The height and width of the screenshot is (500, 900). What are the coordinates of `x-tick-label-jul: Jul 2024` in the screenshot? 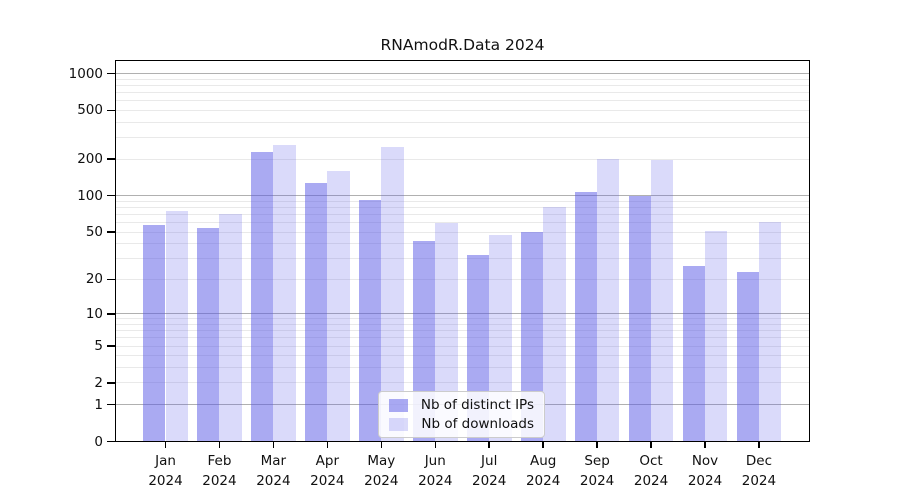 It's located at (489, 471).